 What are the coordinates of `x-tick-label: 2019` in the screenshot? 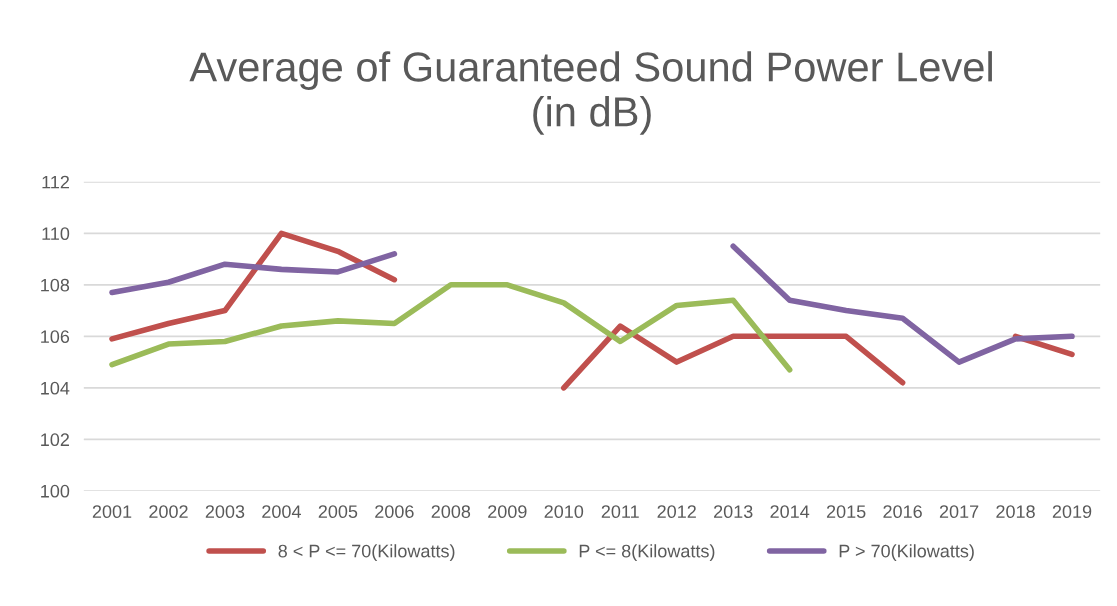 It's located at (1072, 512).